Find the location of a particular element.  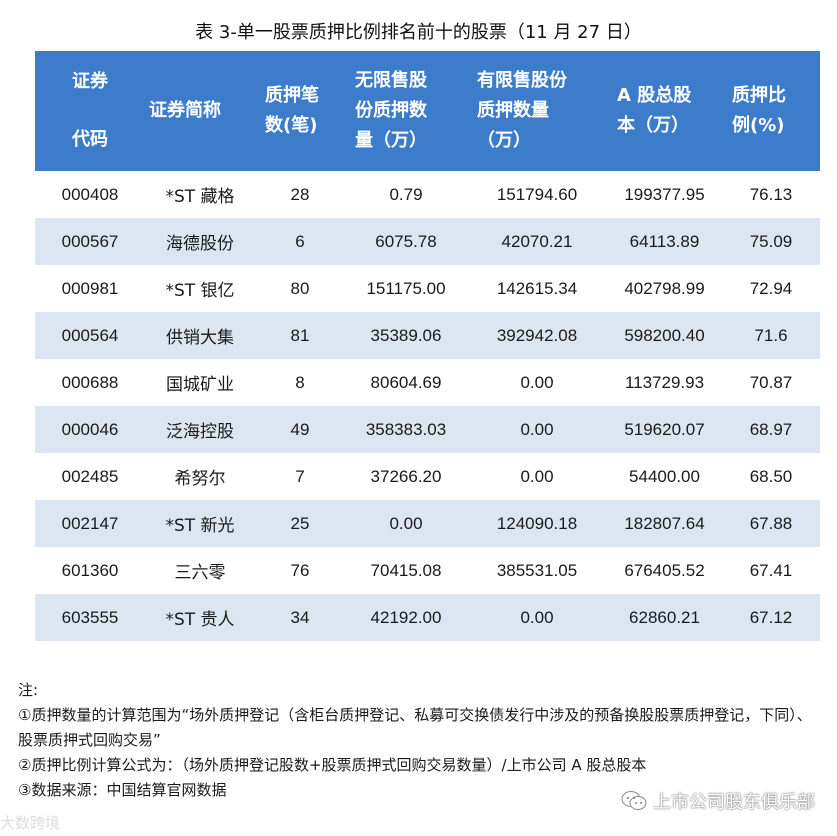

table-cell: 385531.05 is located at coordinates (537, 570).